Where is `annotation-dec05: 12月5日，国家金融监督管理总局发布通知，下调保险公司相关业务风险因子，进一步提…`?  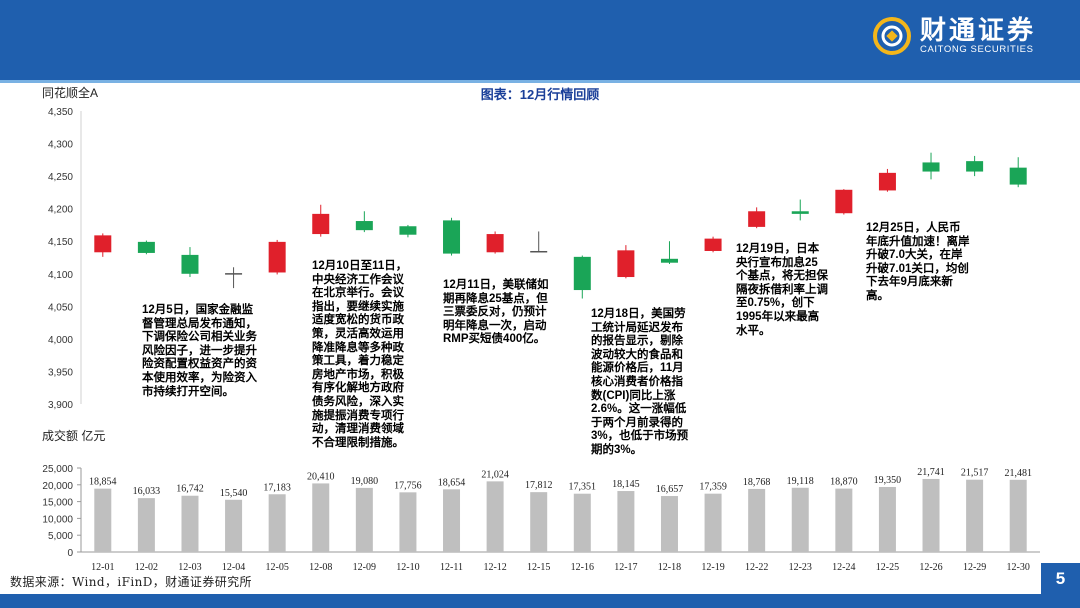
annotation-dec05: 12月5日，国家金融监督管理总局发布通知，下调保险公司相关业务风险因子，进一步提… is located at coordinates (203, 352).